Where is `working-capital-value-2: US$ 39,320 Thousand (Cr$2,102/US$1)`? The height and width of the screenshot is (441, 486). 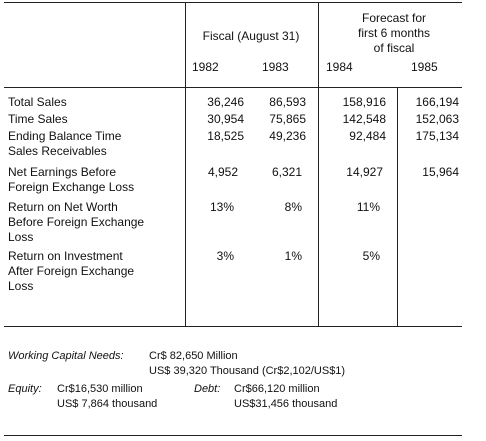 working-capital-value-2: US$ 39,320 Thousand (Cr$2,102/US$1) is located at coordinates (247, 371).